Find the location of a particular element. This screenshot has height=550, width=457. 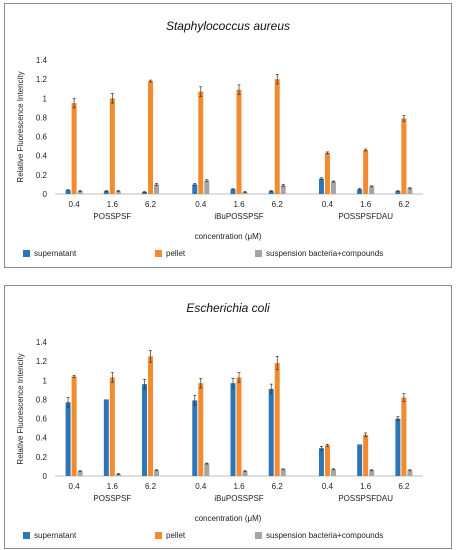

chart-title: Escherichia coli is located at coordinates (228, 308).